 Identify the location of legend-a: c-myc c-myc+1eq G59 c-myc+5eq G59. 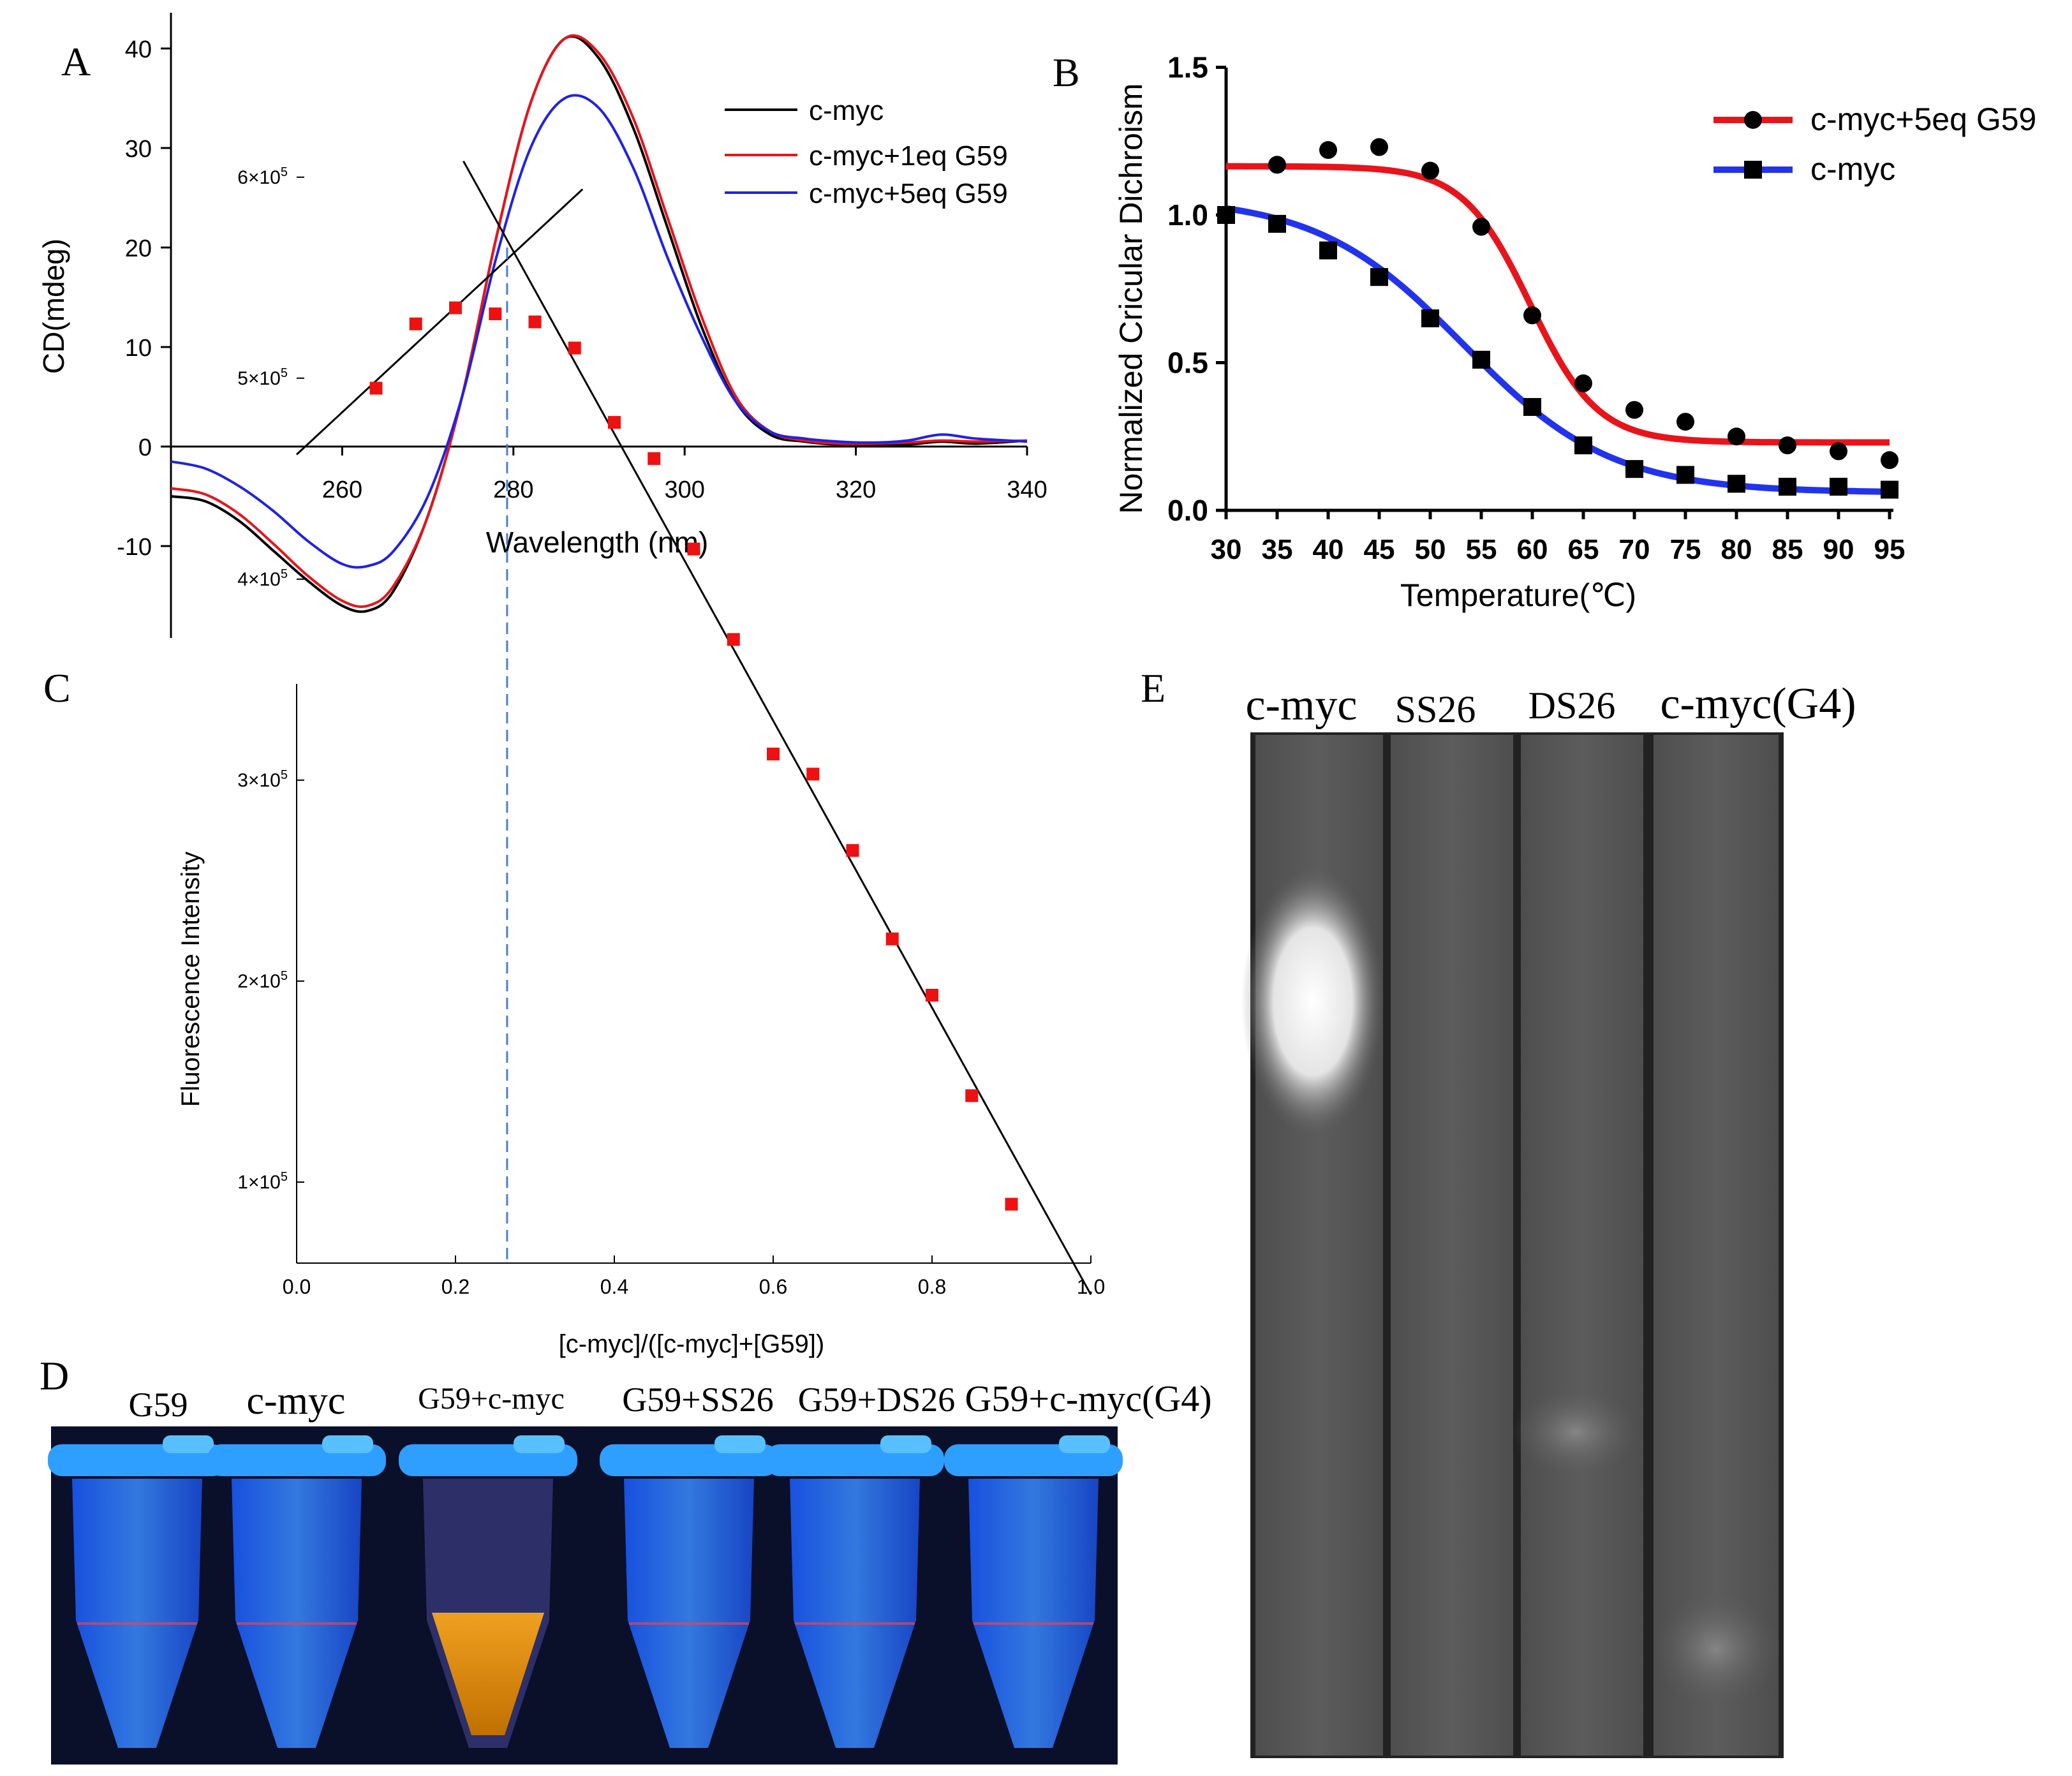
(867, 152).